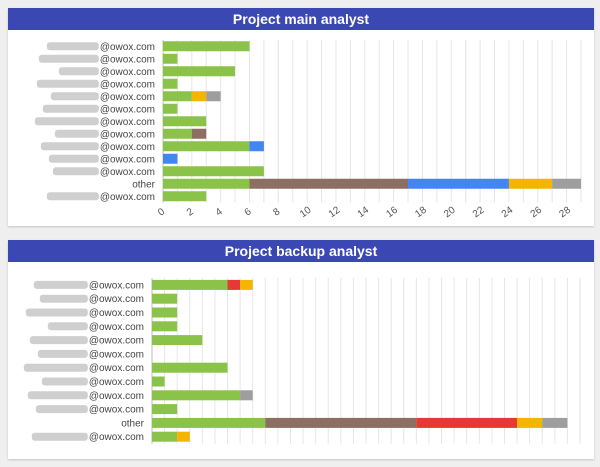  Describe the element at coordinates (508, 213) in the screenshot. I see `x-tick-label: 24` at that location.